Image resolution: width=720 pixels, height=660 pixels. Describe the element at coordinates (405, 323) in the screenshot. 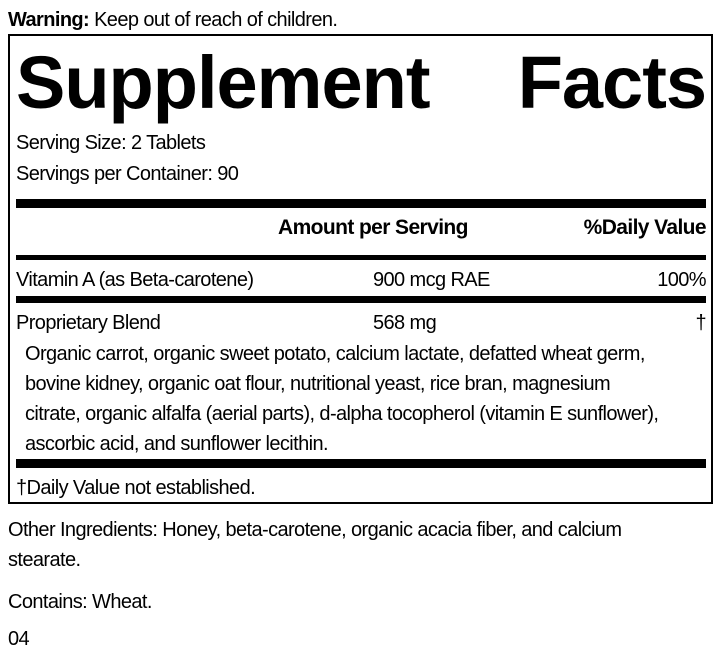

I see `row-amount: 568 mg` at that location.